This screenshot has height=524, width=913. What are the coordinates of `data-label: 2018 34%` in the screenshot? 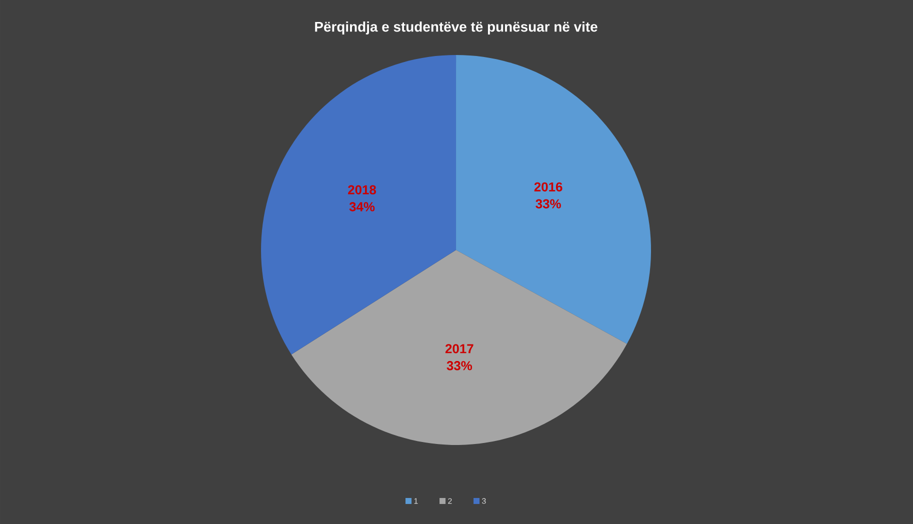 It's located at (362, 198).